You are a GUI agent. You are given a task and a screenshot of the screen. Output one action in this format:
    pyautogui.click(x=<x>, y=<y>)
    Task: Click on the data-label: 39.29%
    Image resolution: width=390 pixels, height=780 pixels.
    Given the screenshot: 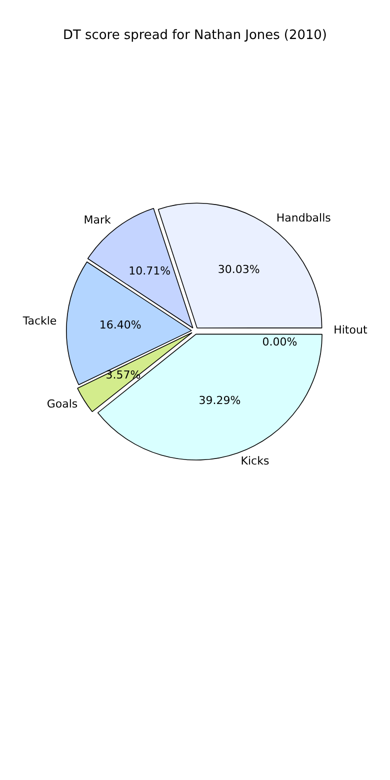 What is the action you would take?
    pyautogui.click(x=219, y=401)
    